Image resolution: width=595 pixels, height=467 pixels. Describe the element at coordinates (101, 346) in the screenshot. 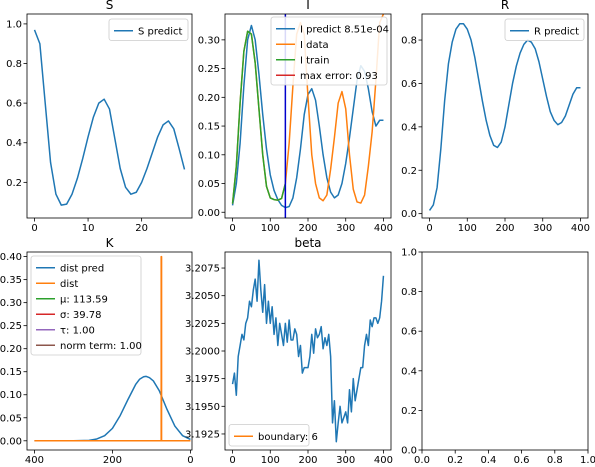

I see `legend-label: norm term: 1.00` at that location.